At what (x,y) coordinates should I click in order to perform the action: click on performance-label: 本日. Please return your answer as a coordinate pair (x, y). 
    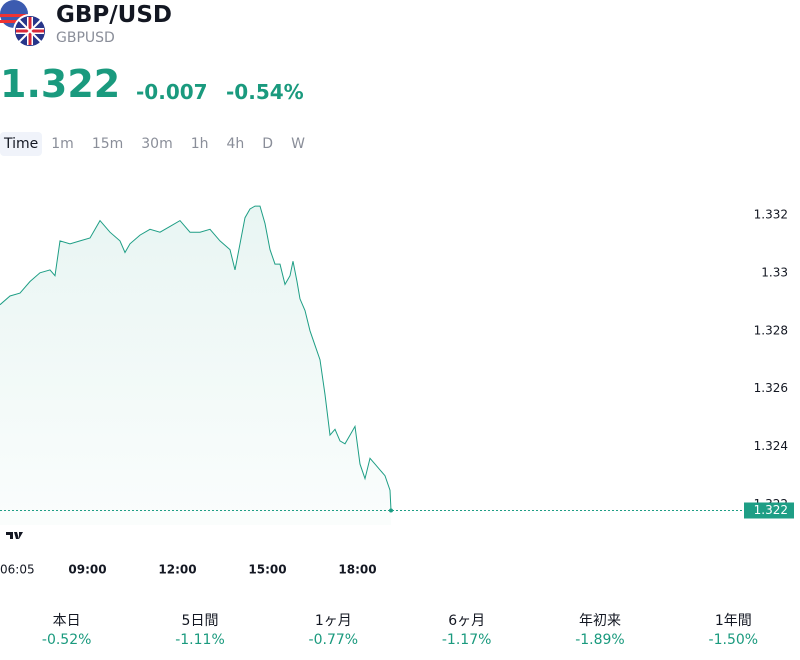
    Looking at the image, I should click on (66, 621).